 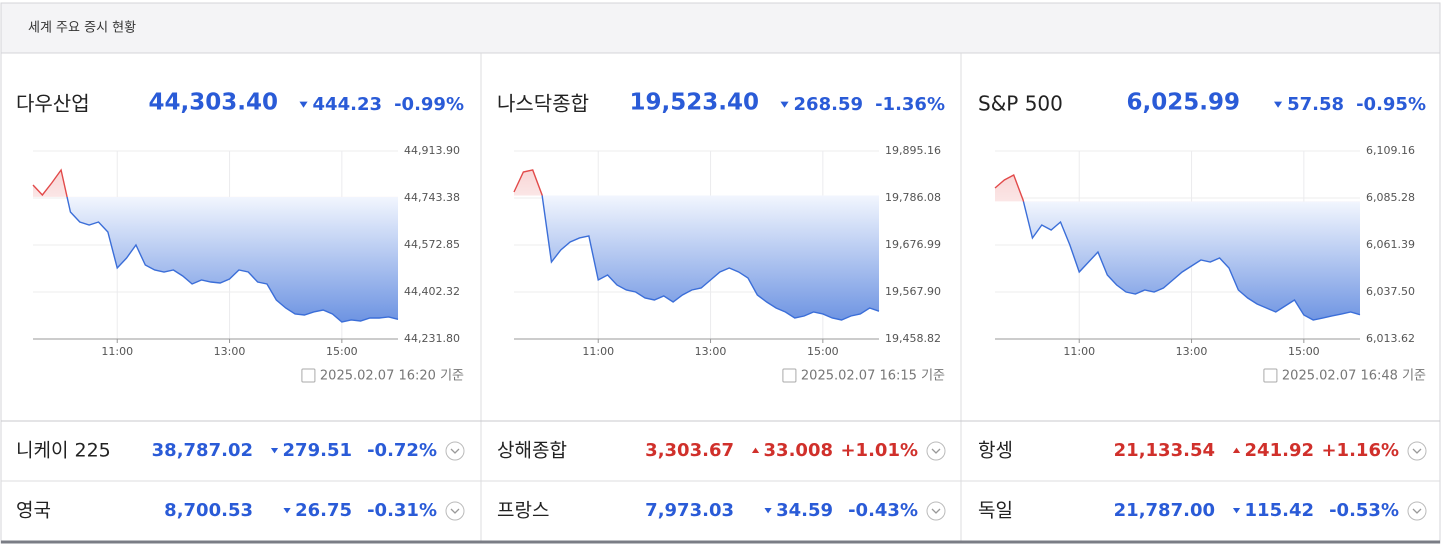 I want to click on y-tick-label: 6,109.16, so click(x=1390, y=150).